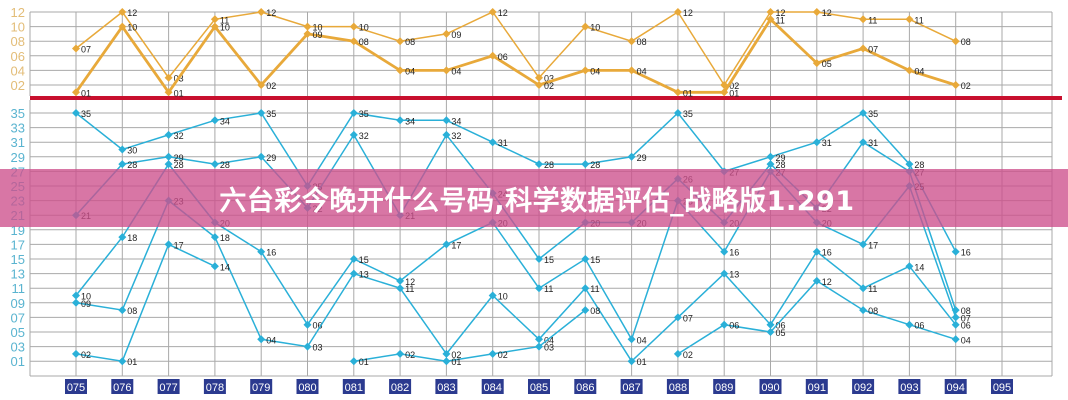 This screenshot has height=400, width=1068. I want to click on period-label: 090, so click(770, 388).